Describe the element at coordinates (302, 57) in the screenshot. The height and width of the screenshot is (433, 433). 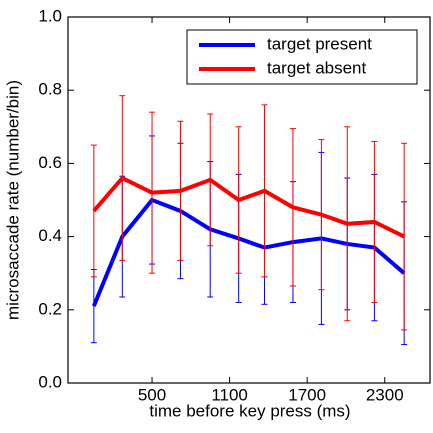
I see `legend-box` at that location.